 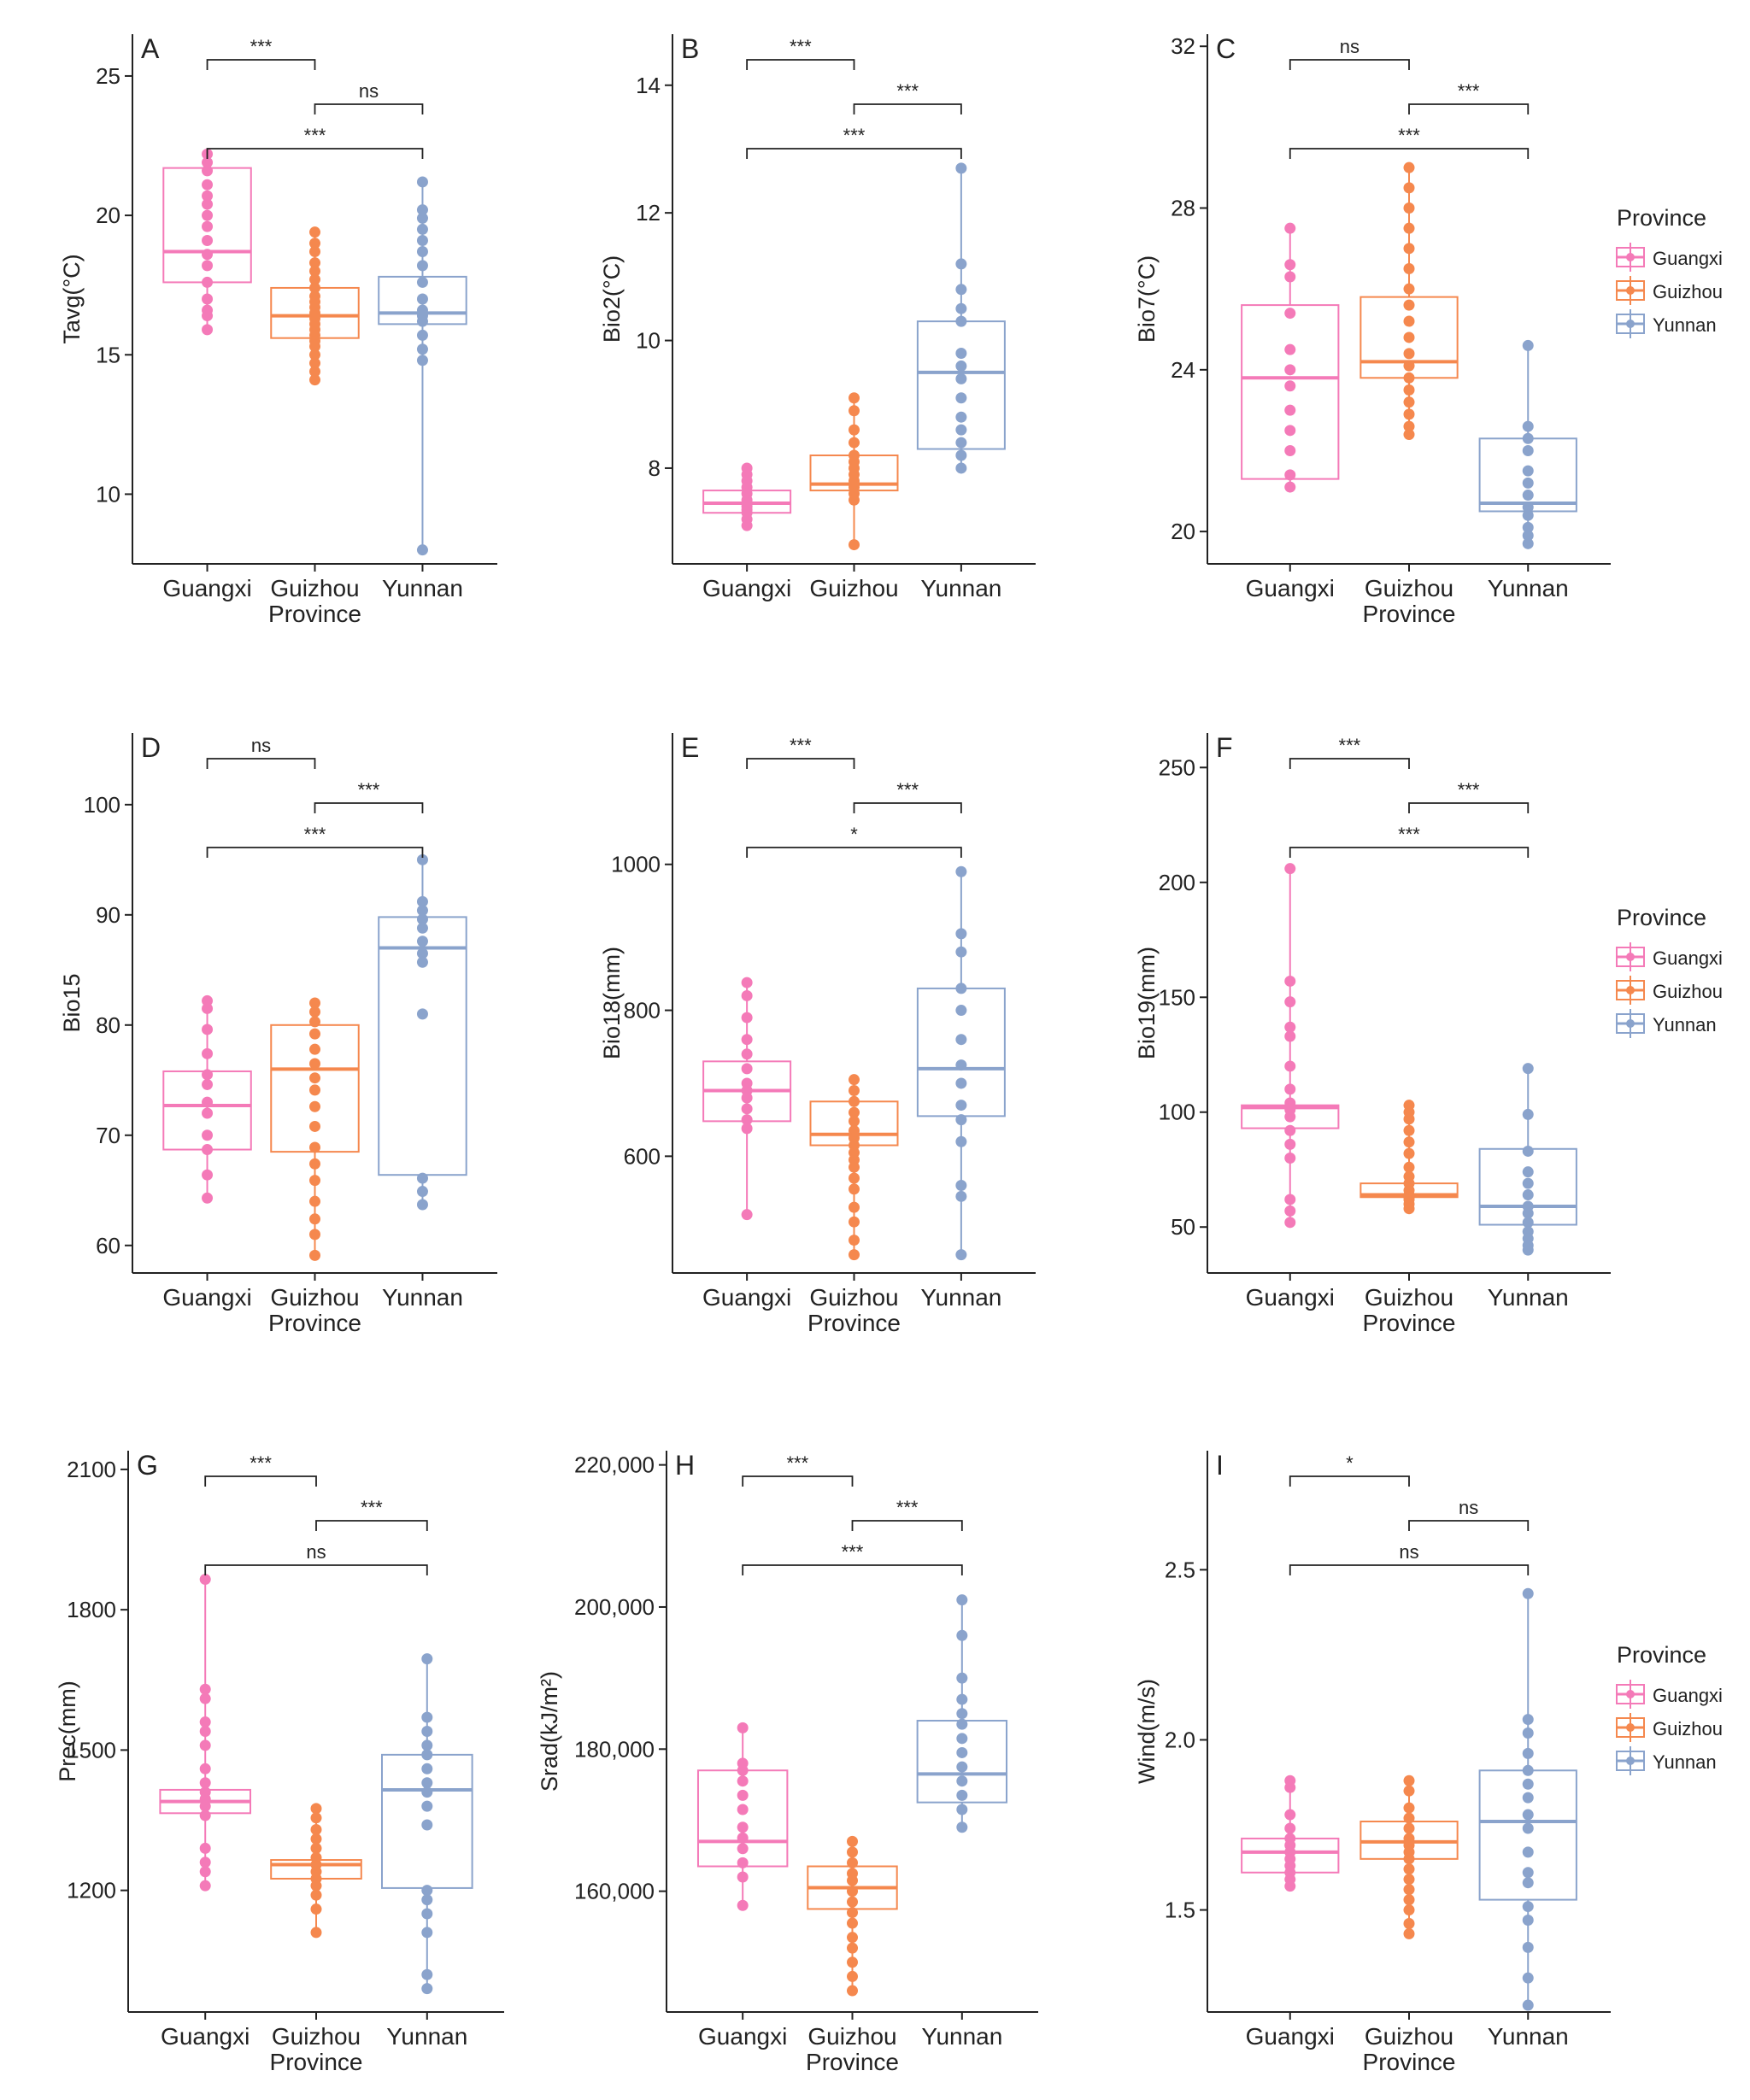 I want to click on y-tick-label: 2.0, so click(x=1180, y=1739).